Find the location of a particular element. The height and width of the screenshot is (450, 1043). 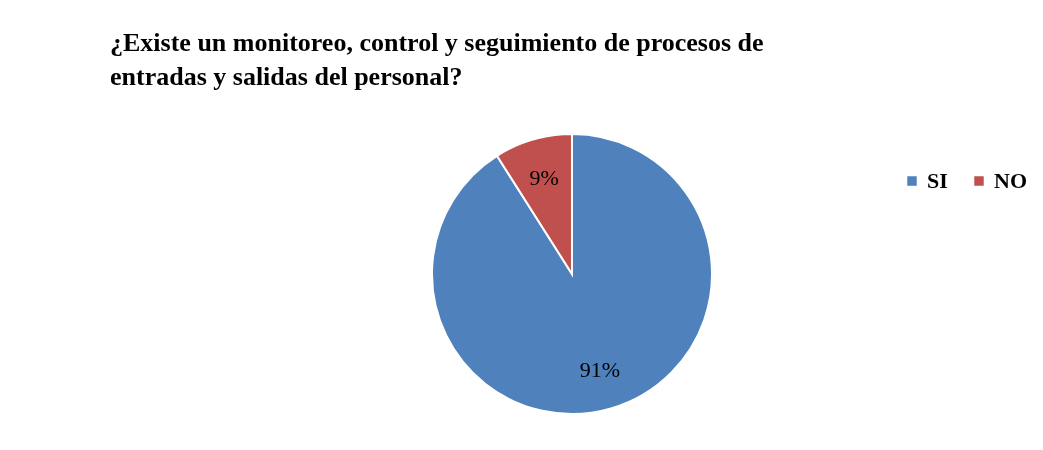

data-label: 91% is located at coordinates (600, 370).